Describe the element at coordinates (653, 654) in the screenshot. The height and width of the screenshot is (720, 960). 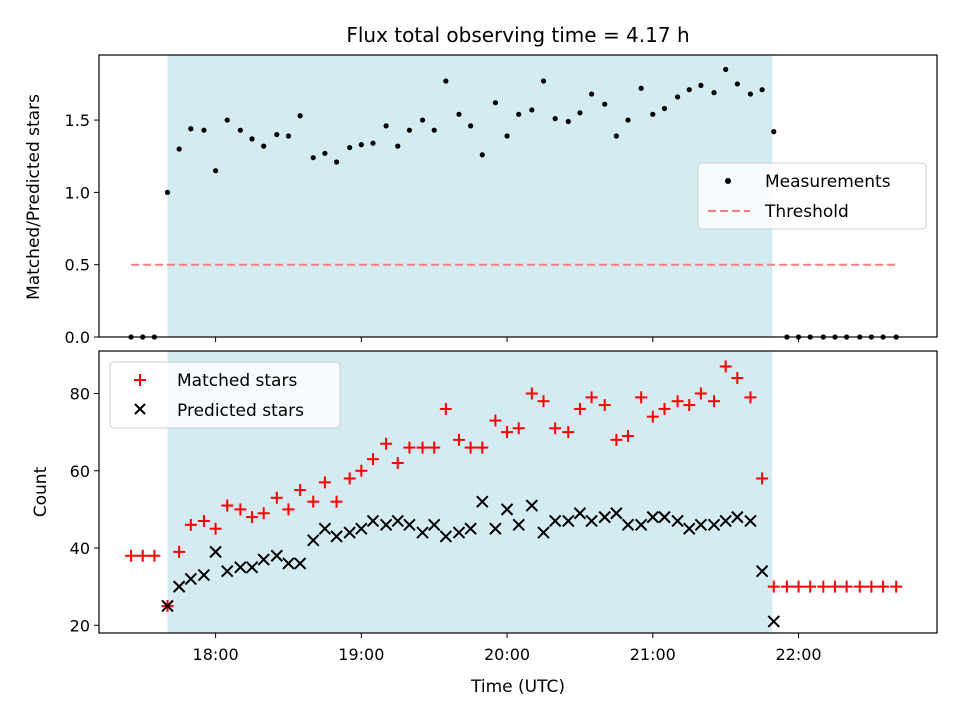
I see `x-tick-label: 21:00` at that location.